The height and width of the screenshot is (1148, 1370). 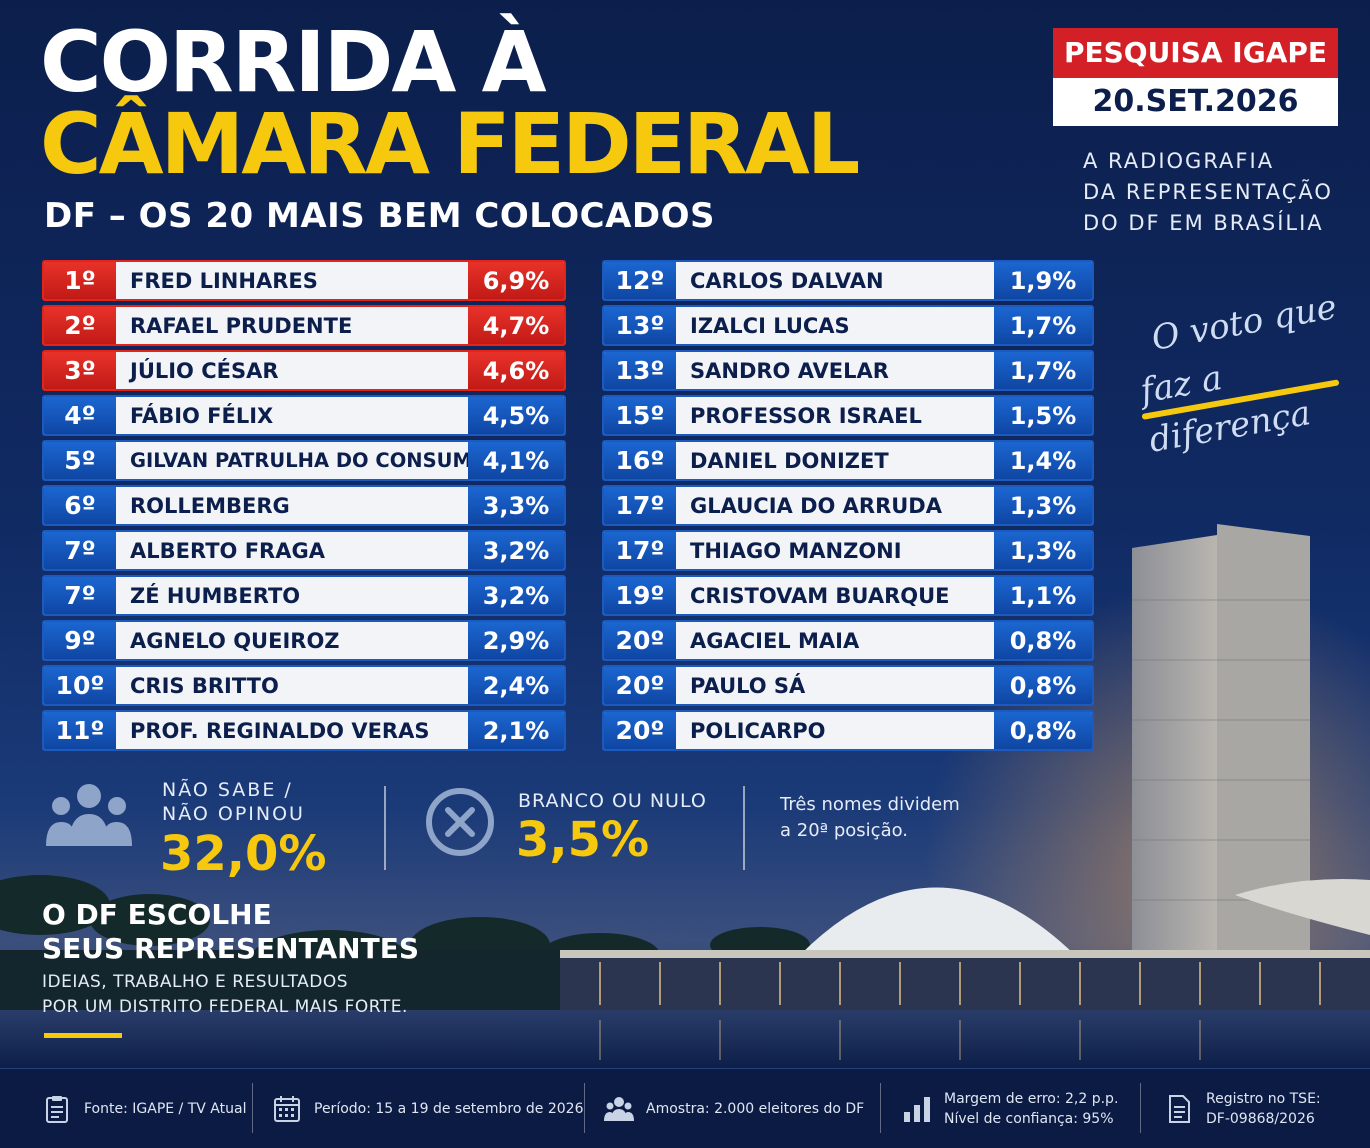 What do you see at coordinates (80, 640) in the screenshot?
I see `ranking-position: 9º` at bounding box center [80, 640].